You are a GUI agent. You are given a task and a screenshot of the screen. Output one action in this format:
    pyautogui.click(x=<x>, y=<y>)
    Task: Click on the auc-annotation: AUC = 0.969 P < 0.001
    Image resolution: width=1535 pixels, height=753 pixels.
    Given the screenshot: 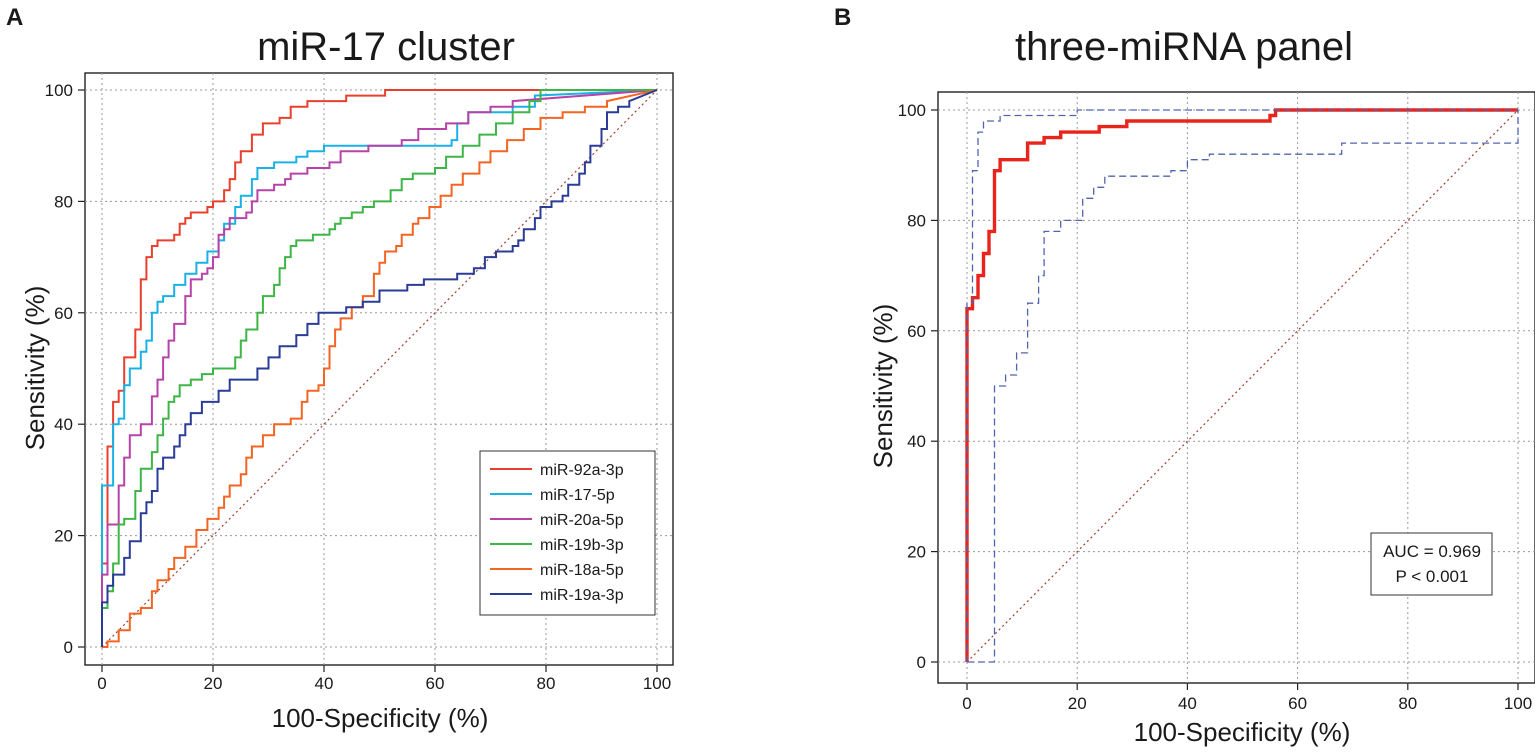 What is the action you would take?
    pyautogui.click(x=1431, y=564)
    